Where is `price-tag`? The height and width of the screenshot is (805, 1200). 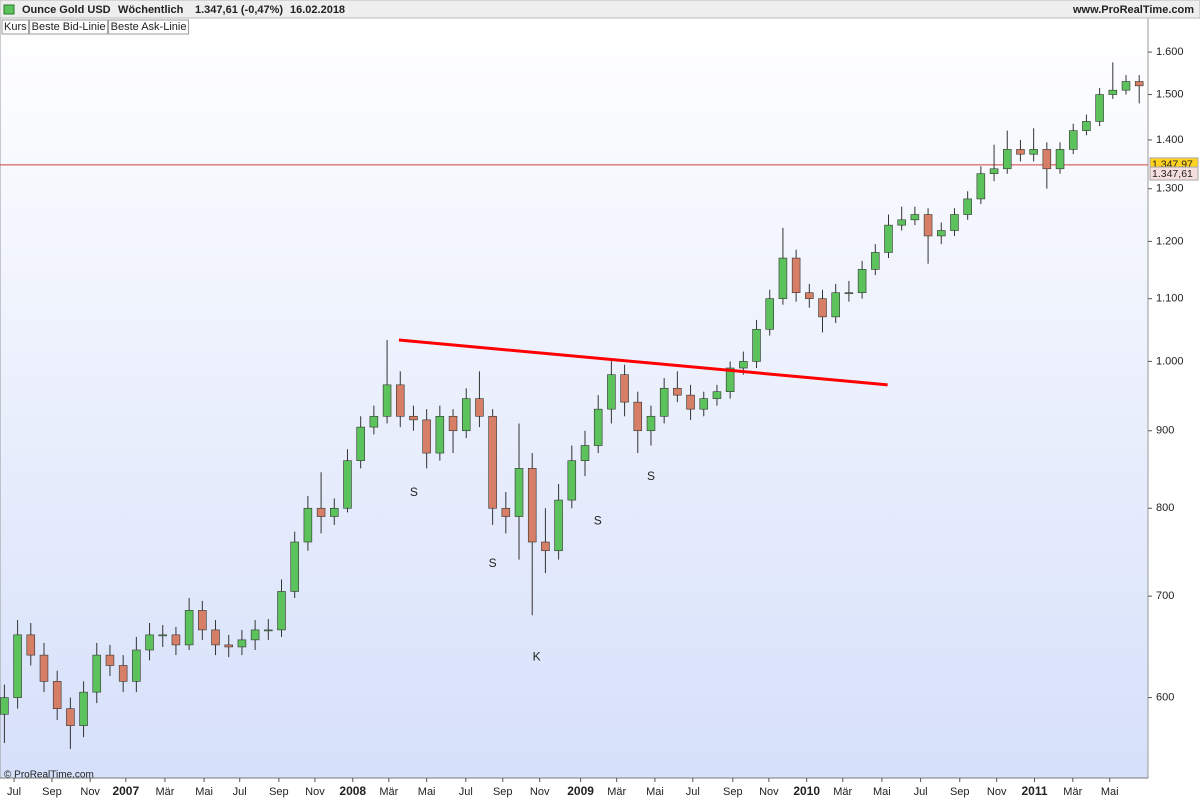
price-tag is located at coordinates (1174, 173).